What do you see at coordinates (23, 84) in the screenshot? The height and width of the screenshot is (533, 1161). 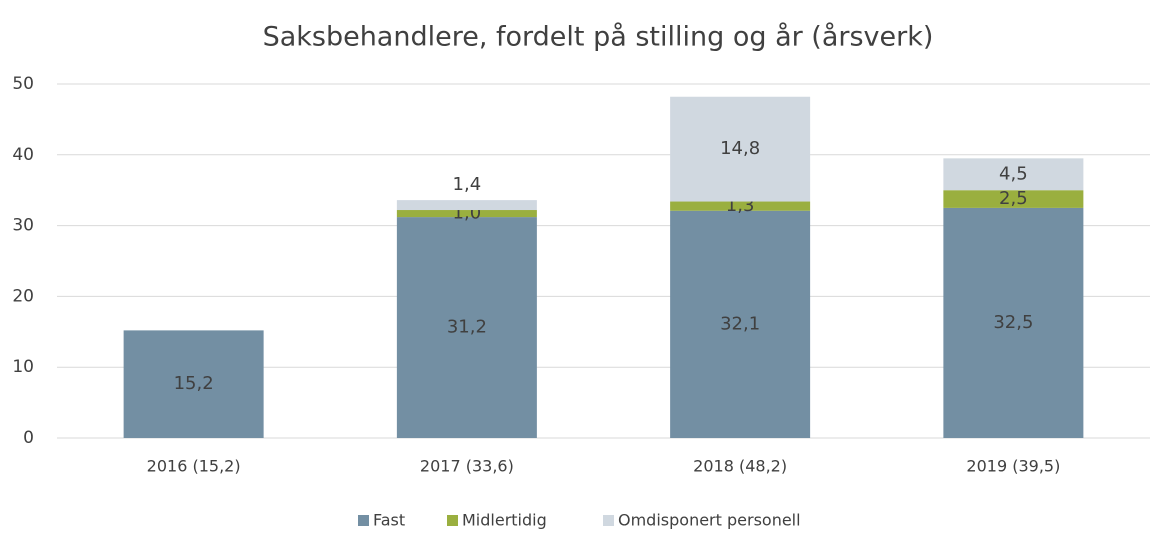 I see `y-tick-label: 50` at bounding box center [23, 84].